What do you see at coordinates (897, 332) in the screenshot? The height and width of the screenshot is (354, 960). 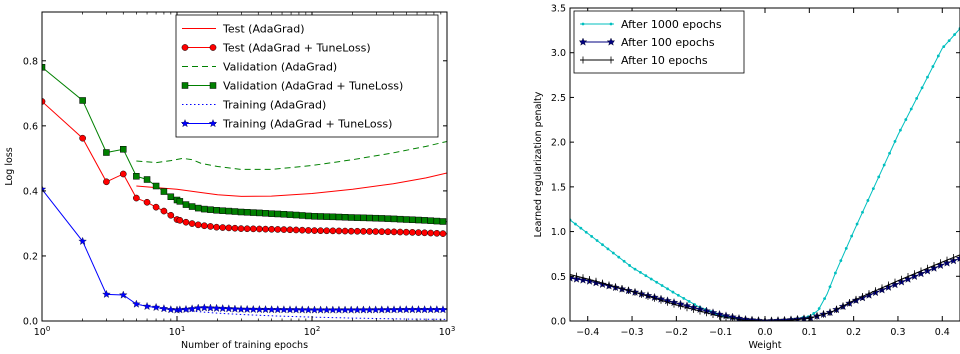 I see `x-tick-label: 0.3` at bounding box center [897, 332].